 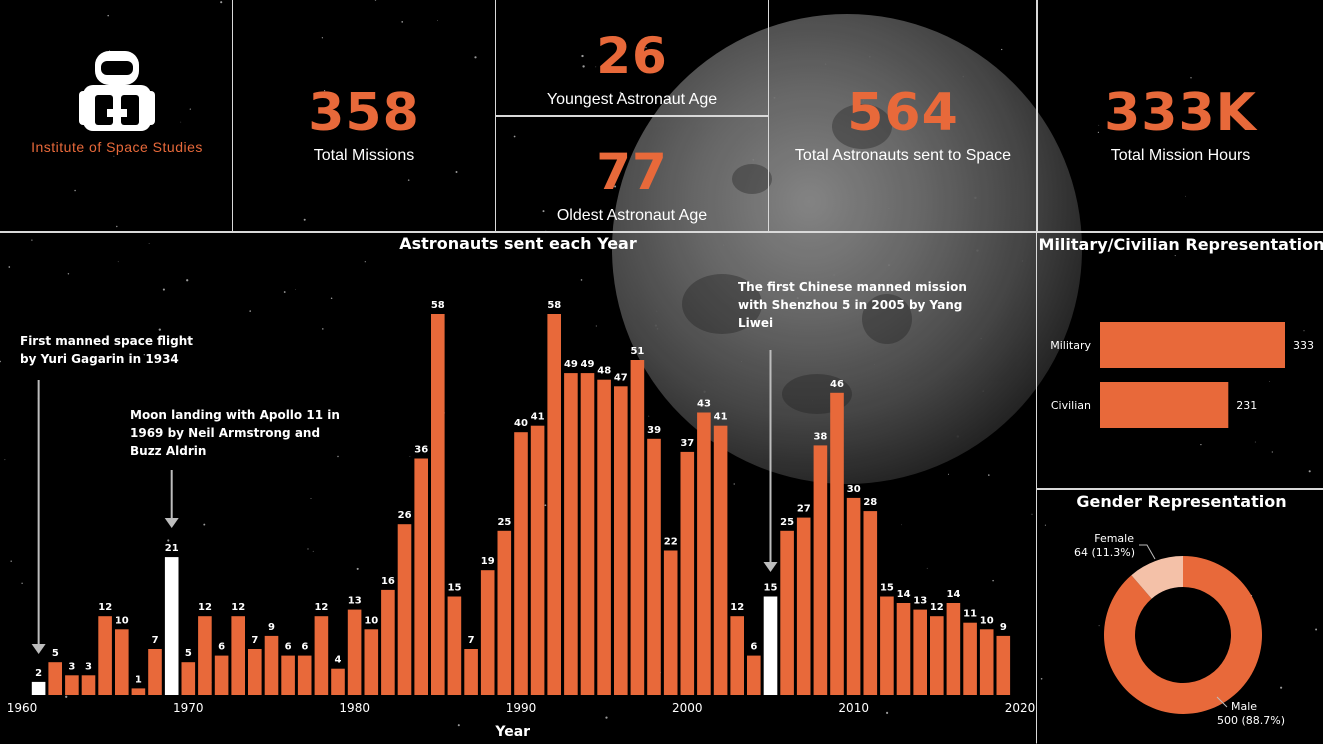 What do you see at coordinates (837, 543) in the screenshot?
I see `bar-2009` at bounding box center [837, 543].